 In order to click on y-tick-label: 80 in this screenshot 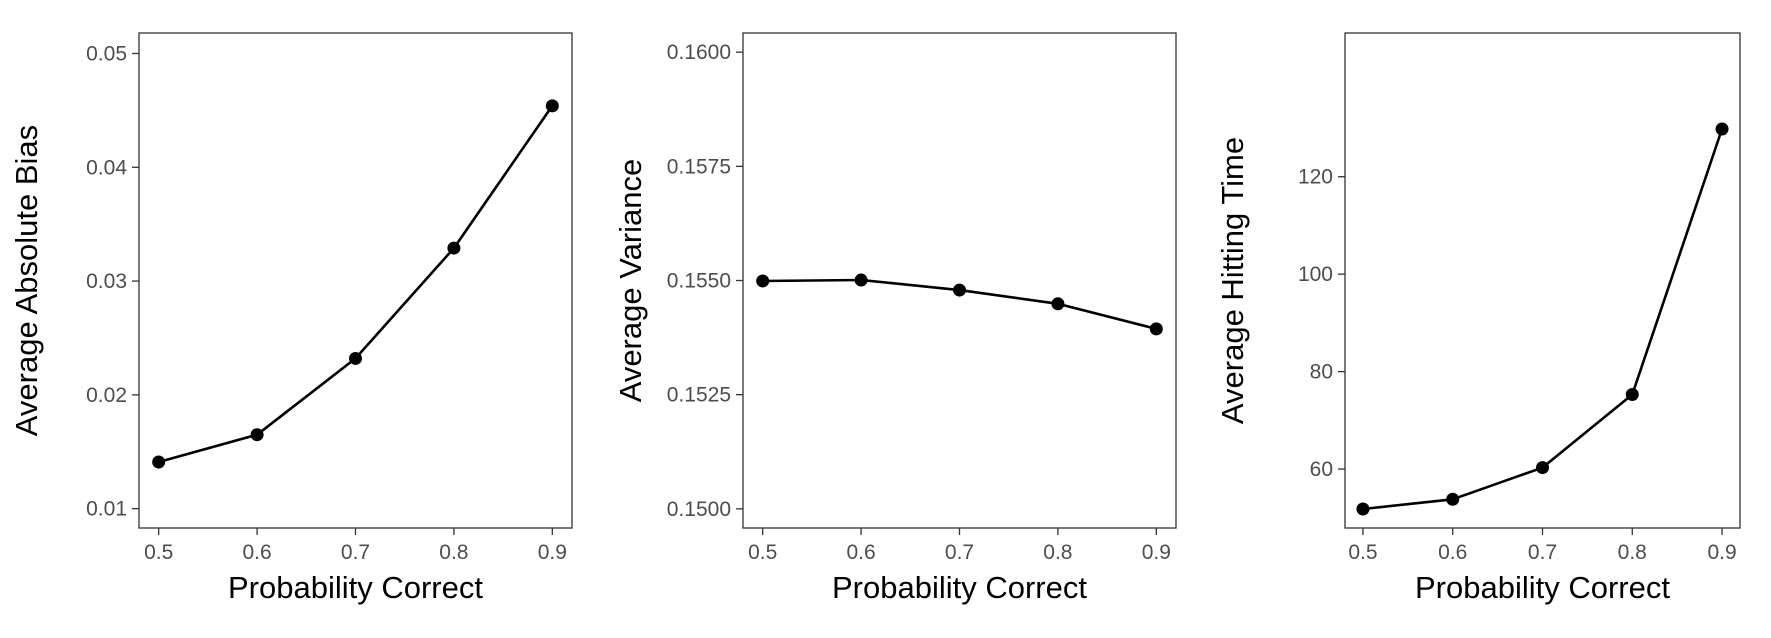, I will do `click(1321, 372)`.